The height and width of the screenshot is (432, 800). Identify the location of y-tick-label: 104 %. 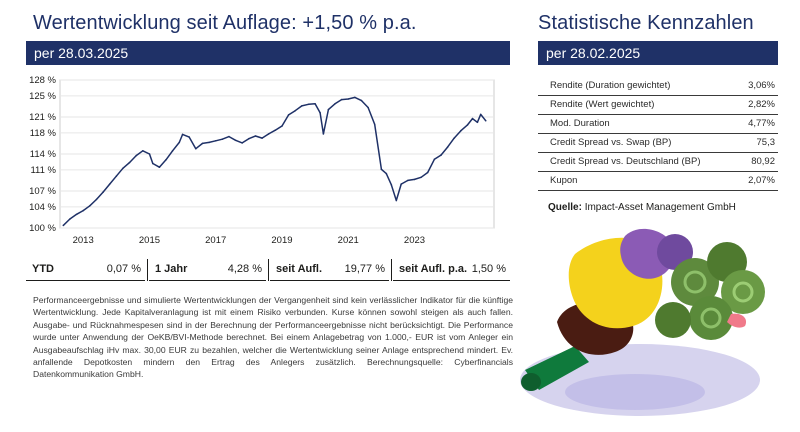
(42, 207).